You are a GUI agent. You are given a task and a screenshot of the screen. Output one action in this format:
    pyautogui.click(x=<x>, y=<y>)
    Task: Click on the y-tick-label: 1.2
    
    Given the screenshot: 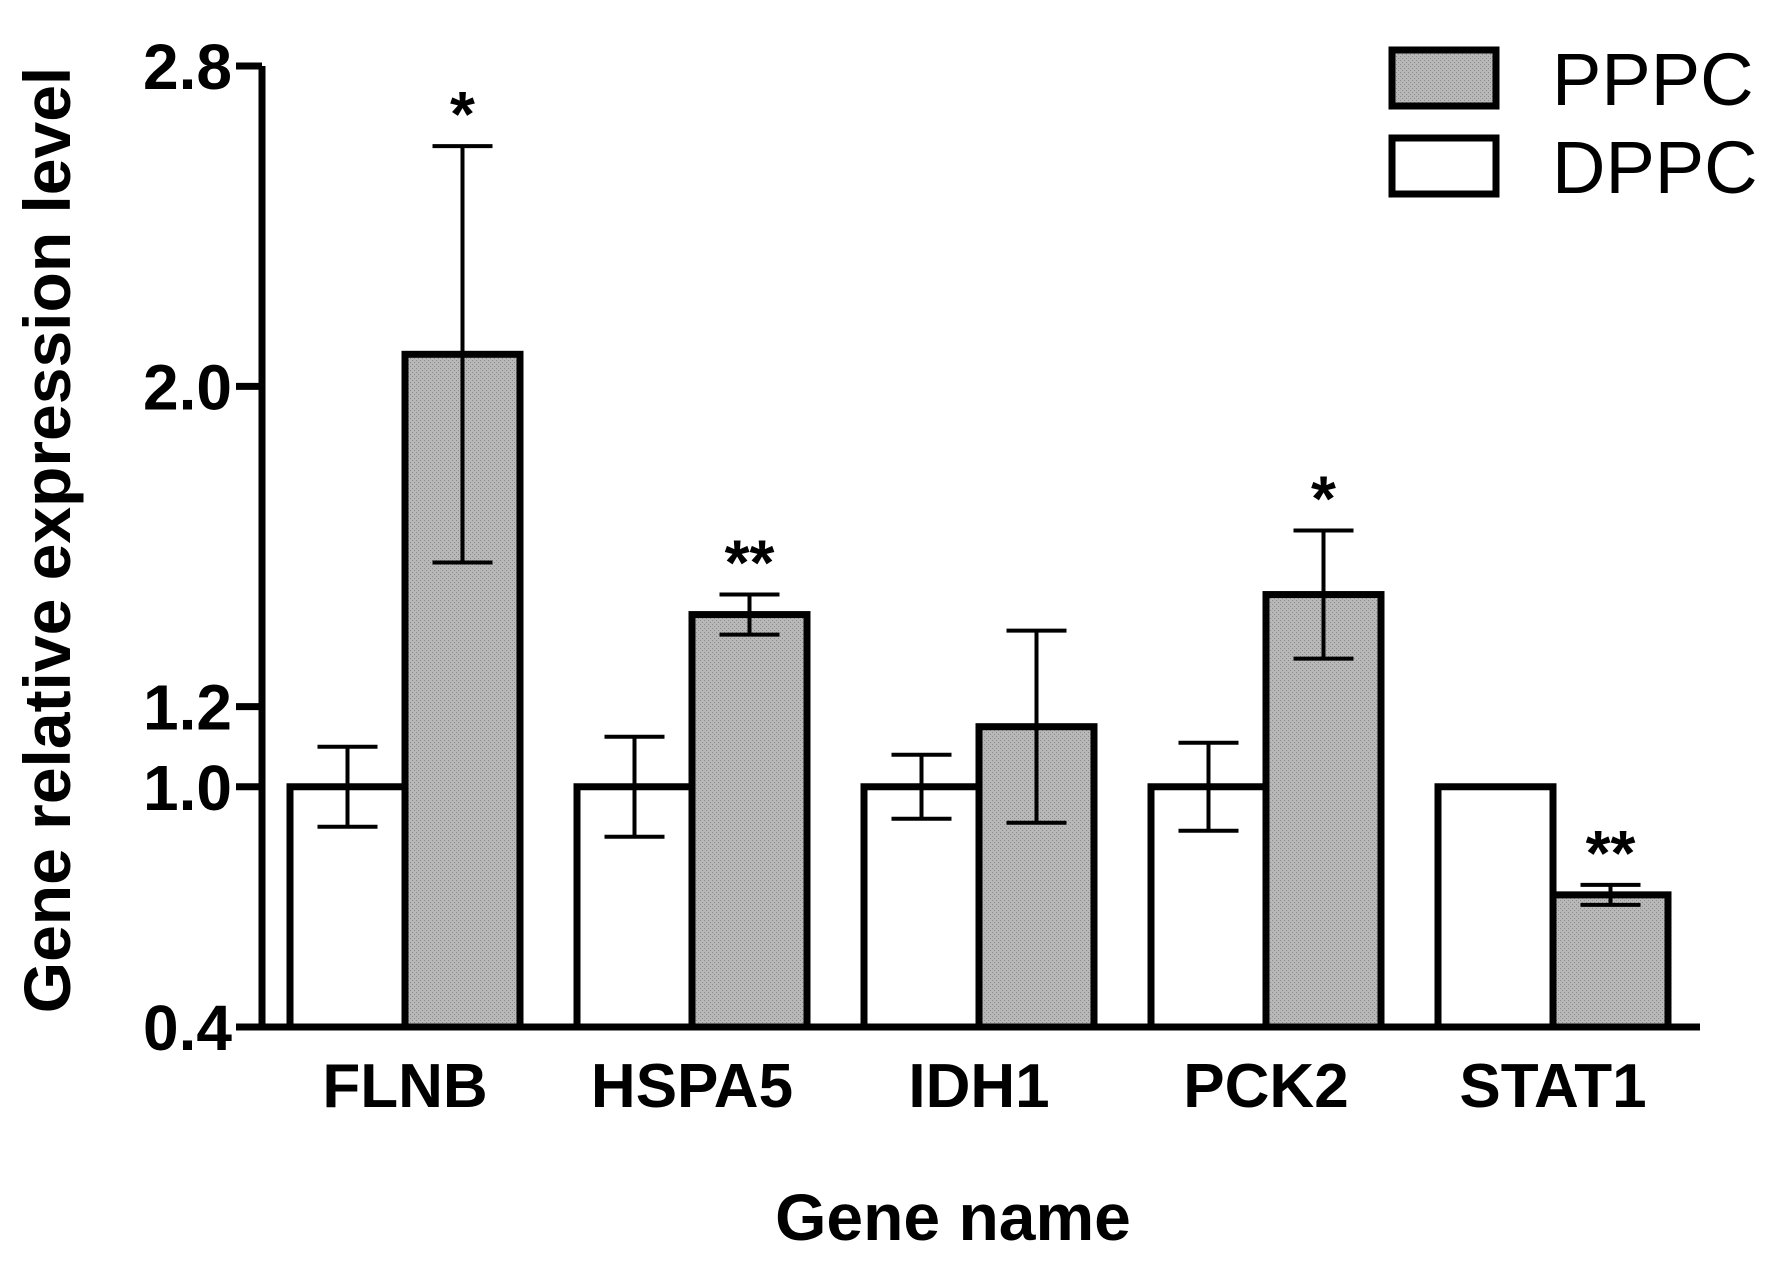 What is the action you would take?
    pyautogui.click(x=187, y=708)
    